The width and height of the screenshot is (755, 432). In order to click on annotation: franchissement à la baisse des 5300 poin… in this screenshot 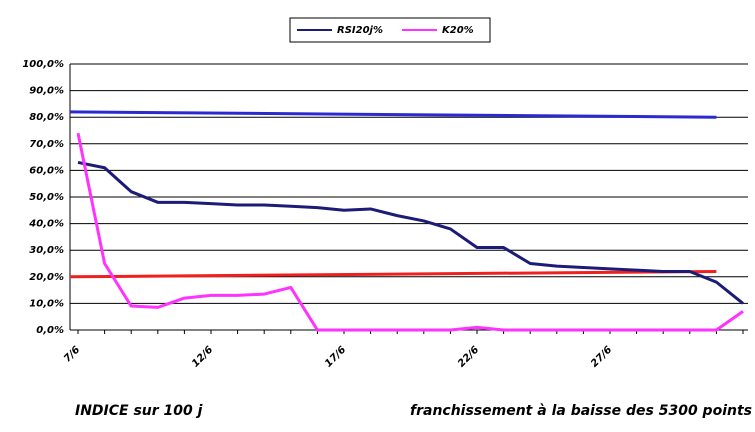, I will do `click(581, 411)`.